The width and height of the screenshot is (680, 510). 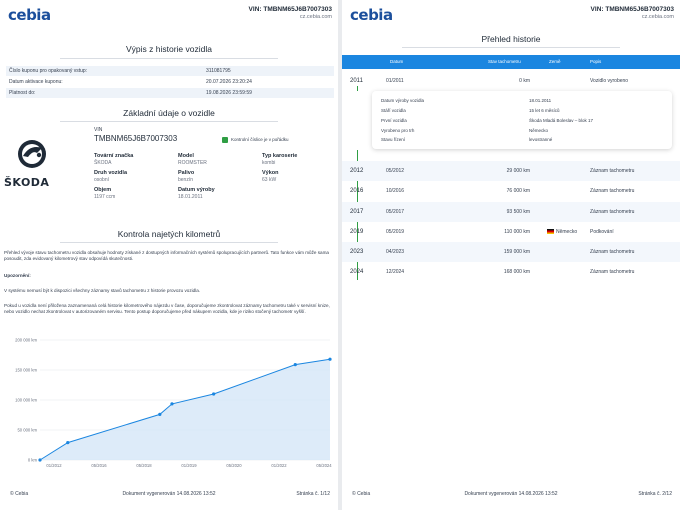 What do you see at coordinates (356, 81) in the screenshot?
I see `row-year: 2011` at bounding box center [356, 81].